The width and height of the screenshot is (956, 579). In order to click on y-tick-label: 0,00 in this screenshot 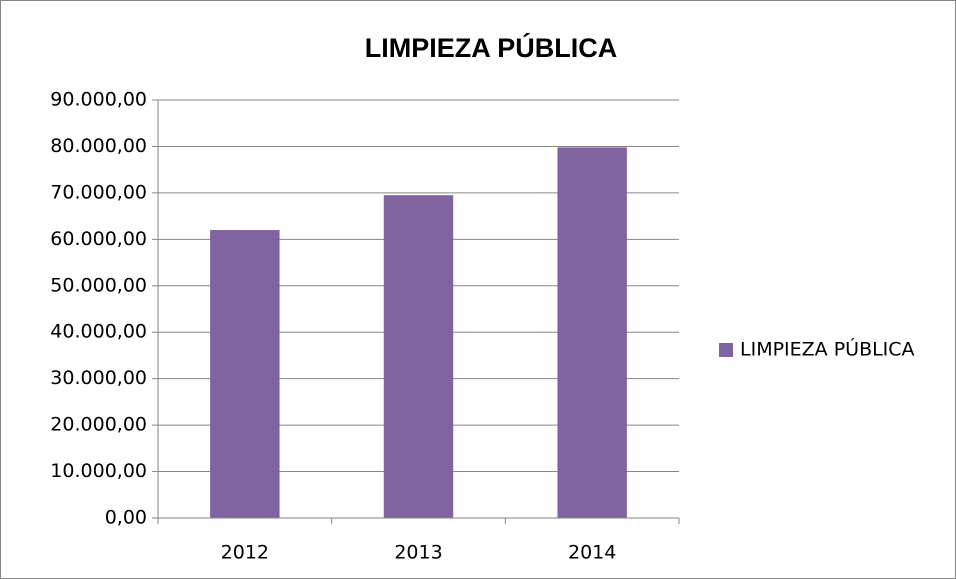, I will do `click(126, 518)`.